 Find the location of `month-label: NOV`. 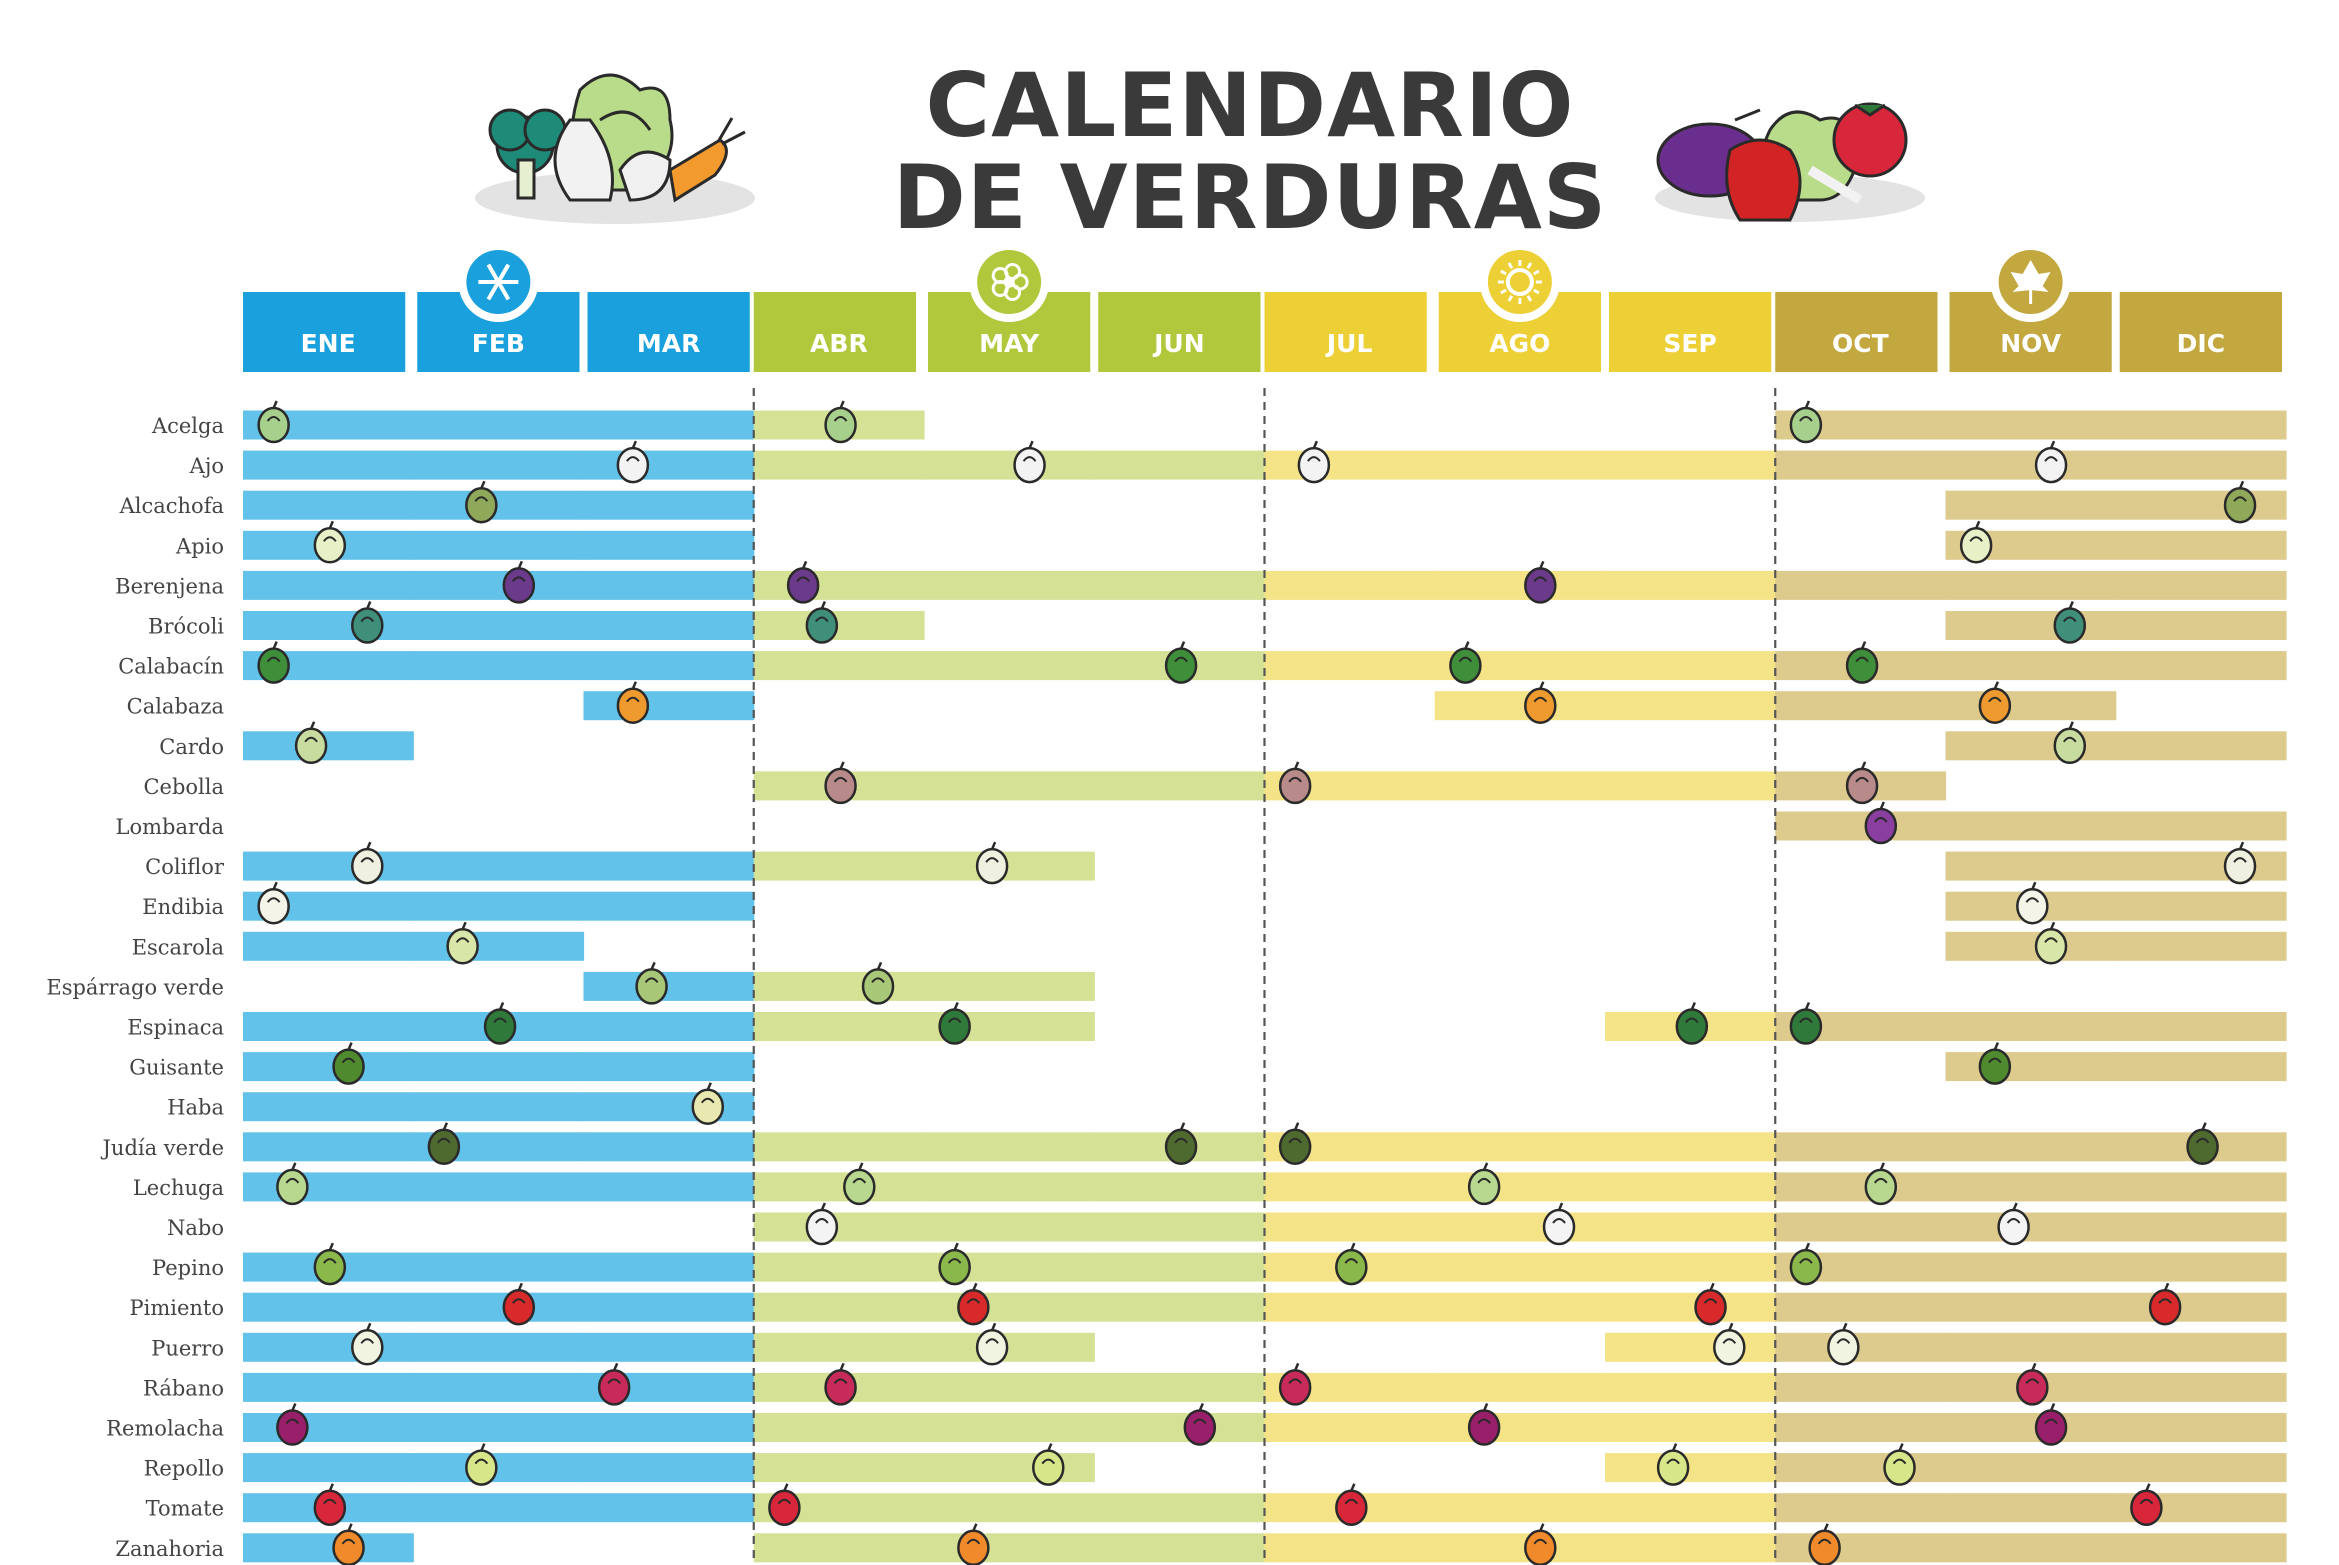

month-label: NOV is located at coordinates (2031, 343).